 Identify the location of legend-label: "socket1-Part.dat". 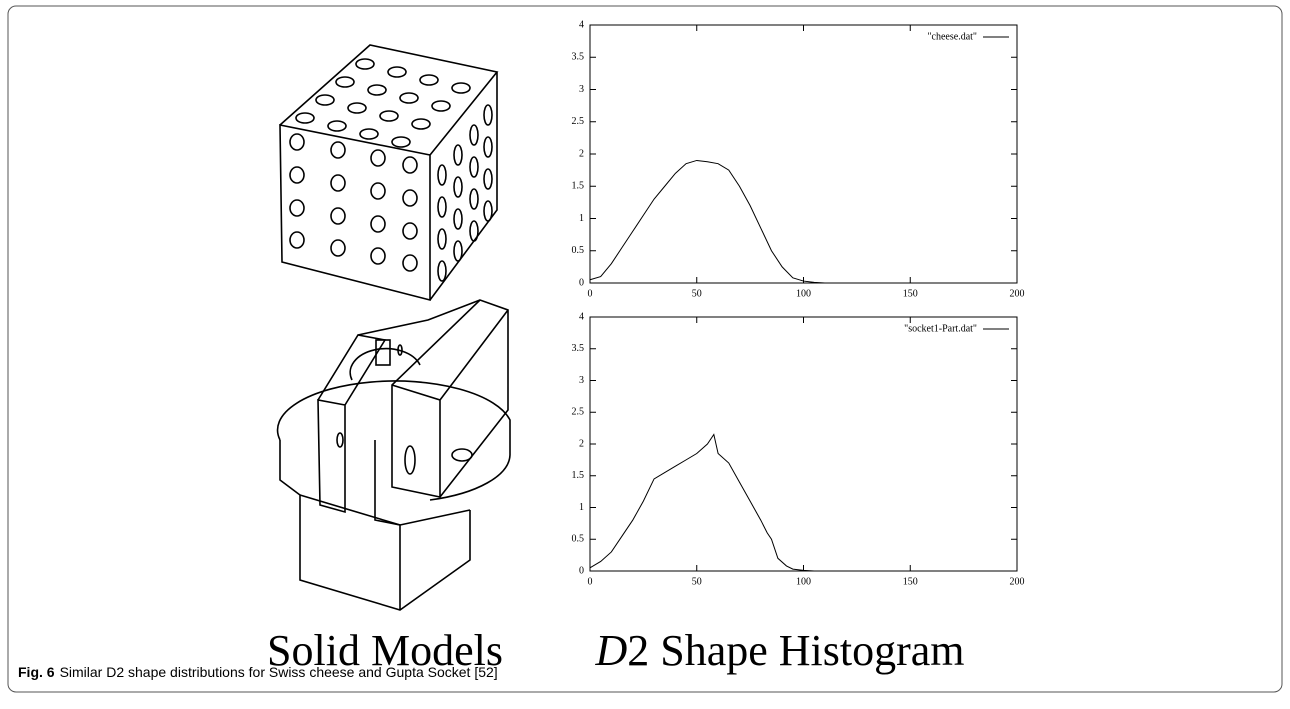
(940, 328).